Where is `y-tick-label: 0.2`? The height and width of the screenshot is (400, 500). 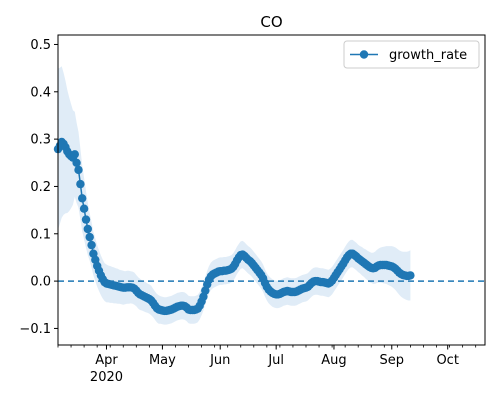
y-tick-label: 0.2 is located at coordinates (40, 187).